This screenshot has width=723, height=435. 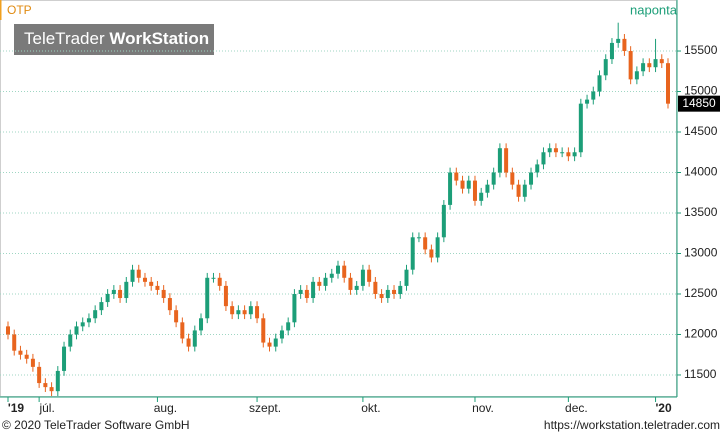 What do you see at coordinates (64, 38) in the screenshot?
I see `watermark-light: TeleTrader` at bounding box center [64, 38].